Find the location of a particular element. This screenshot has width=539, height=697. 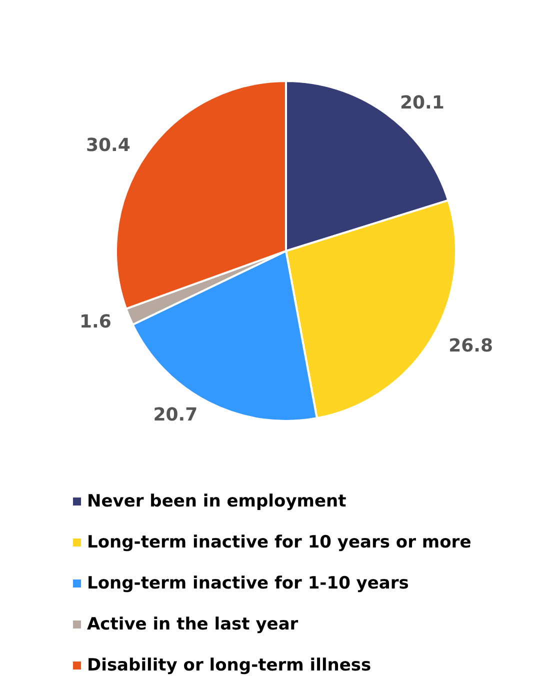

data-label: 1.6 is located at coordinates (95, 322).